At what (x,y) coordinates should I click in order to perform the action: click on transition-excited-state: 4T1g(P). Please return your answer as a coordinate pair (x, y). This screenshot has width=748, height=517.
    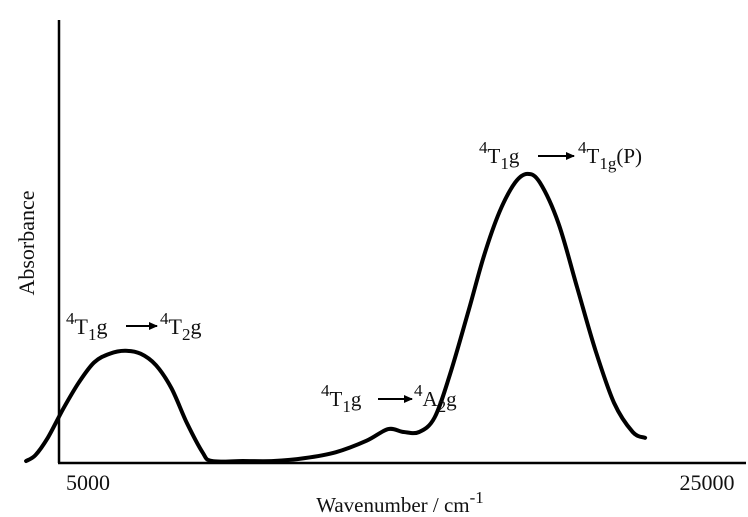
    Looking at the image, I should click on (610, 155).